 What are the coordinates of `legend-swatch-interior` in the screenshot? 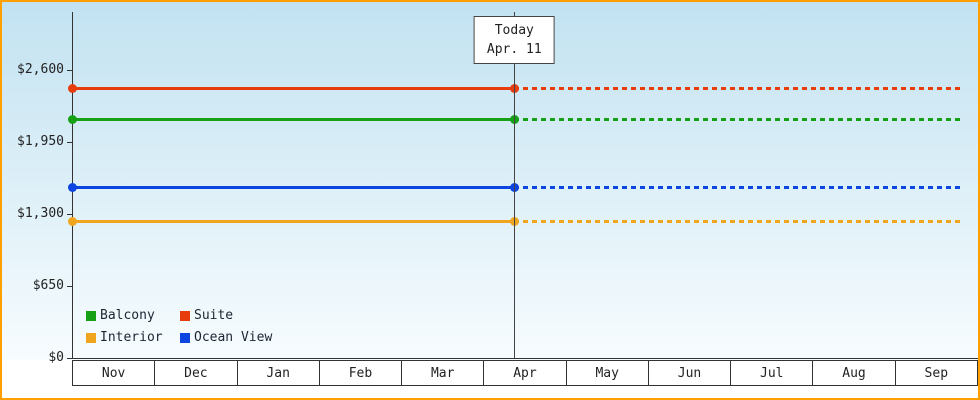 It's located at (91, 337).